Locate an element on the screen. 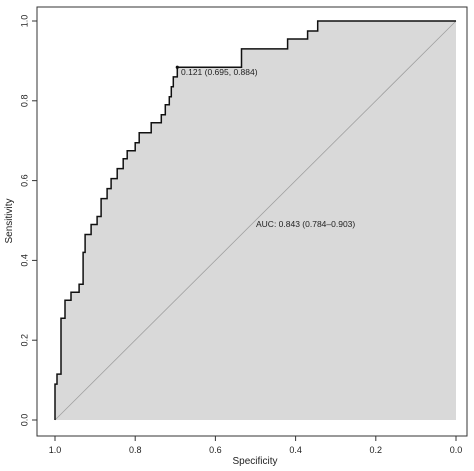 The image size is (474, 471). y-tick-label: 0.6 is located at coordinates (24, 180).